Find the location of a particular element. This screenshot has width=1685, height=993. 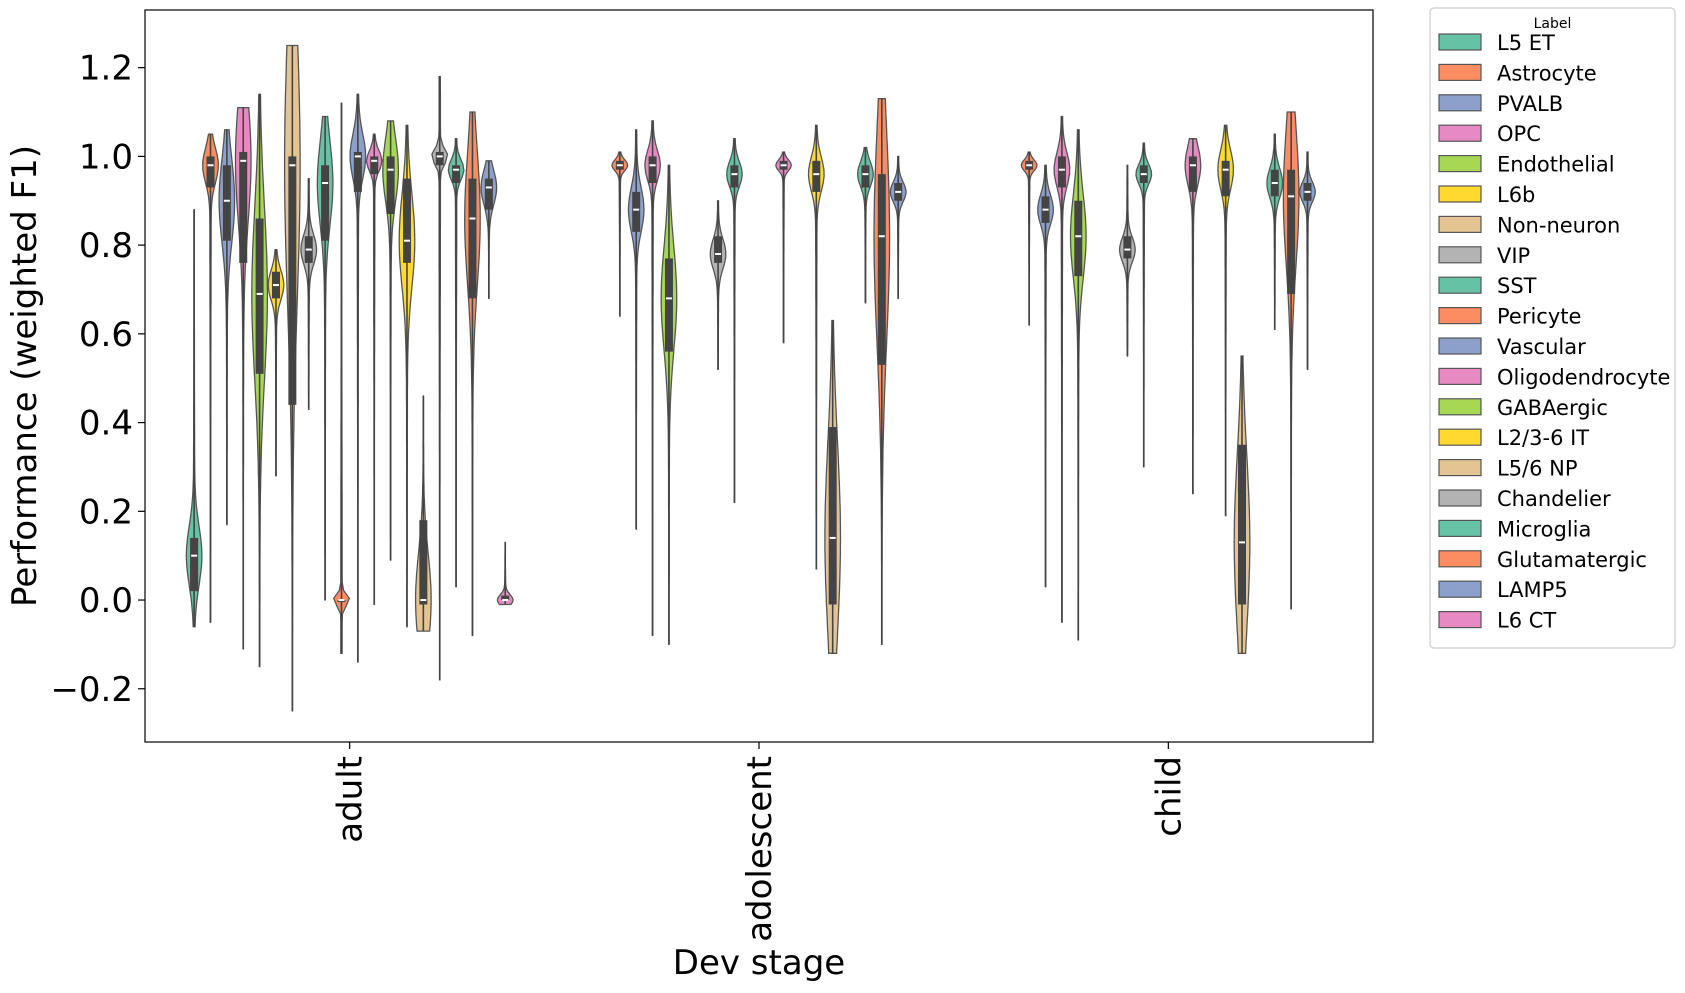

x-axis-label: Dev stage is located at coordinates (759, 963).